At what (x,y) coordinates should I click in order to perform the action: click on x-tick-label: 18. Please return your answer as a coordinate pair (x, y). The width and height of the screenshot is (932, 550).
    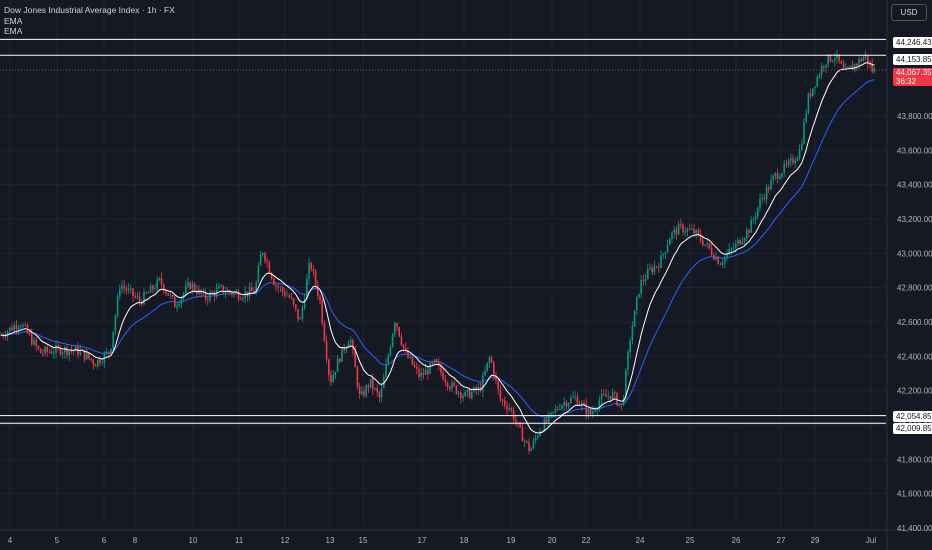
    Looking at the image, I should click on (464, 540).